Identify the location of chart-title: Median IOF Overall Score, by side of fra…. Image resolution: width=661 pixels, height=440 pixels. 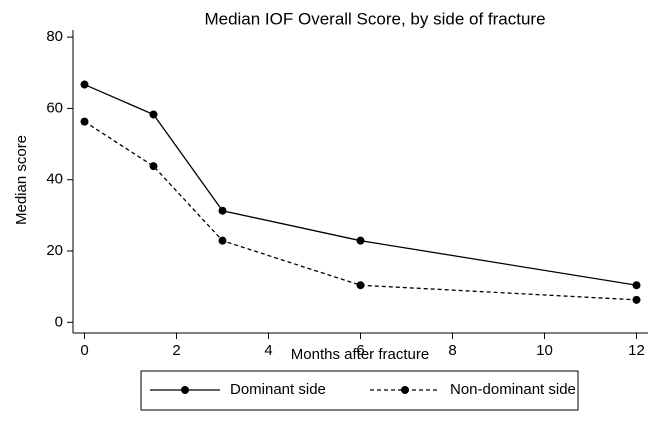
(374, 18).